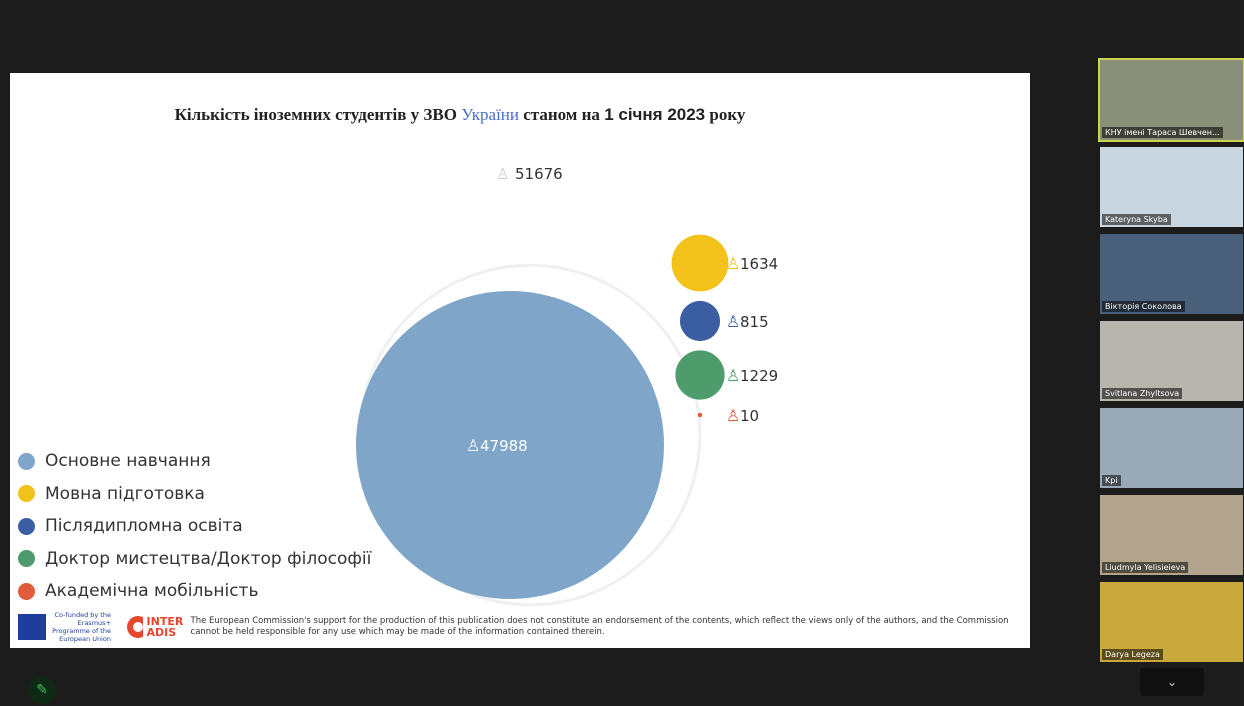 This screenshot has width=1244, height=706. What do you see at coordinates (759, 264) in the screenshot?
I see `bubble-label: 1634` at bounding box center [759, 264].